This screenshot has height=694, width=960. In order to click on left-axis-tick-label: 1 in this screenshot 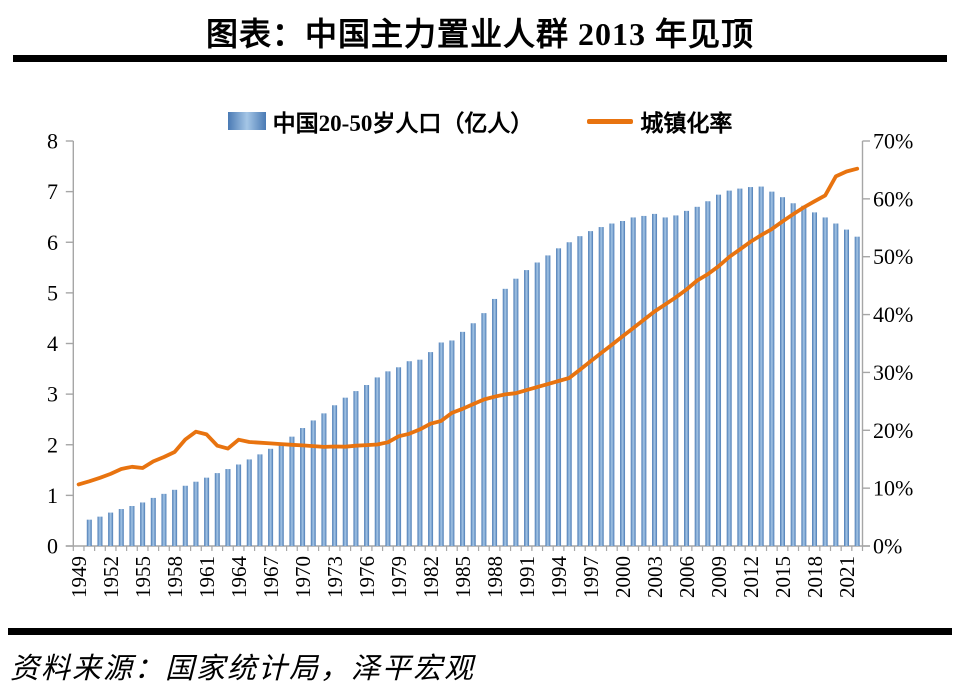, I will do `click(52, 495)`.